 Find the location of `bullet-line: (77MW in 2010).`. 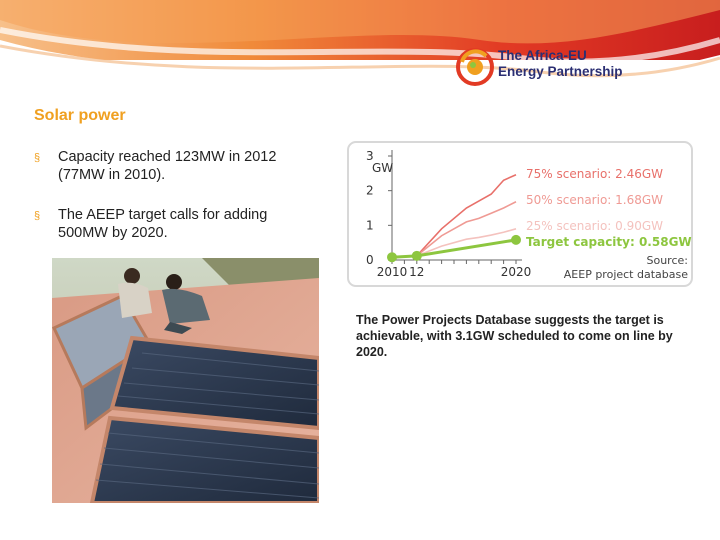

bullet-line: (77MW in 2010). is located at coordinates (112, 175).